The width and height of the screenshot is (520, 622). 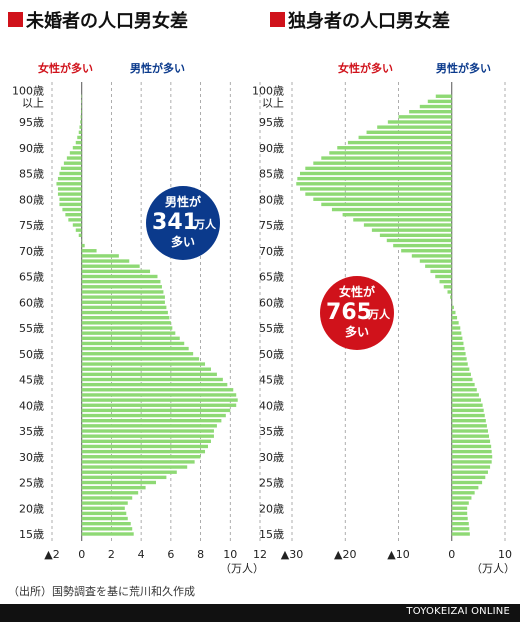 What do you see at coordinates (31, 225) in the screenshot?
I see `y-tick-label: 75歳` at bounding box center [31, 225].